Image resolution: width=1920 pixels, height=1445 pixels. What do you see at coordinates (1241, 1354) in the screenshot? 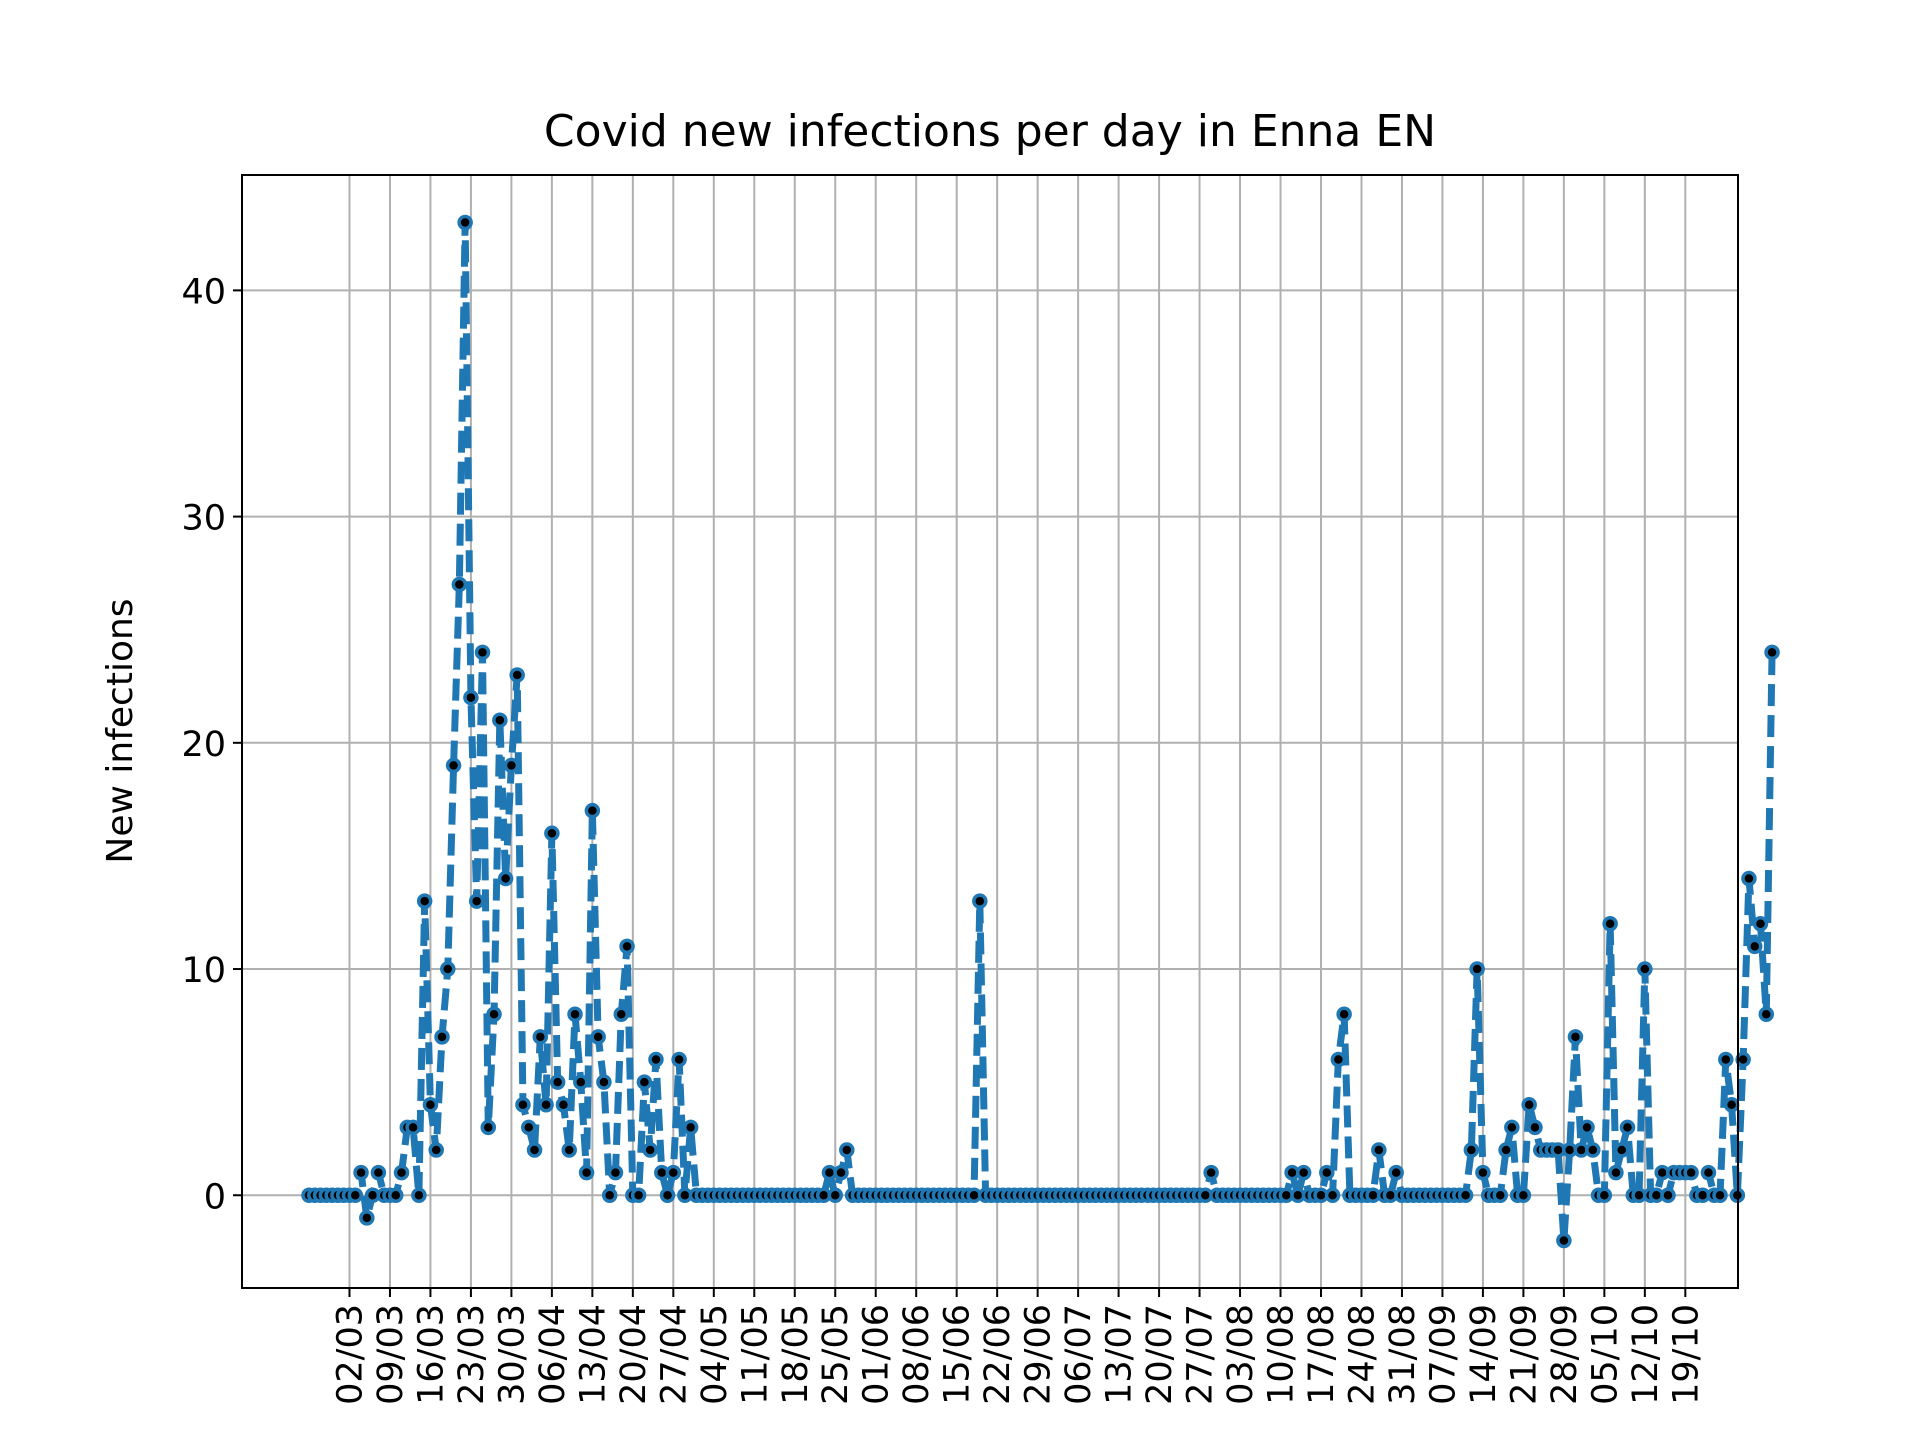
I see `x-tick-label: 03/08` at bounding box center [1241, 1354].